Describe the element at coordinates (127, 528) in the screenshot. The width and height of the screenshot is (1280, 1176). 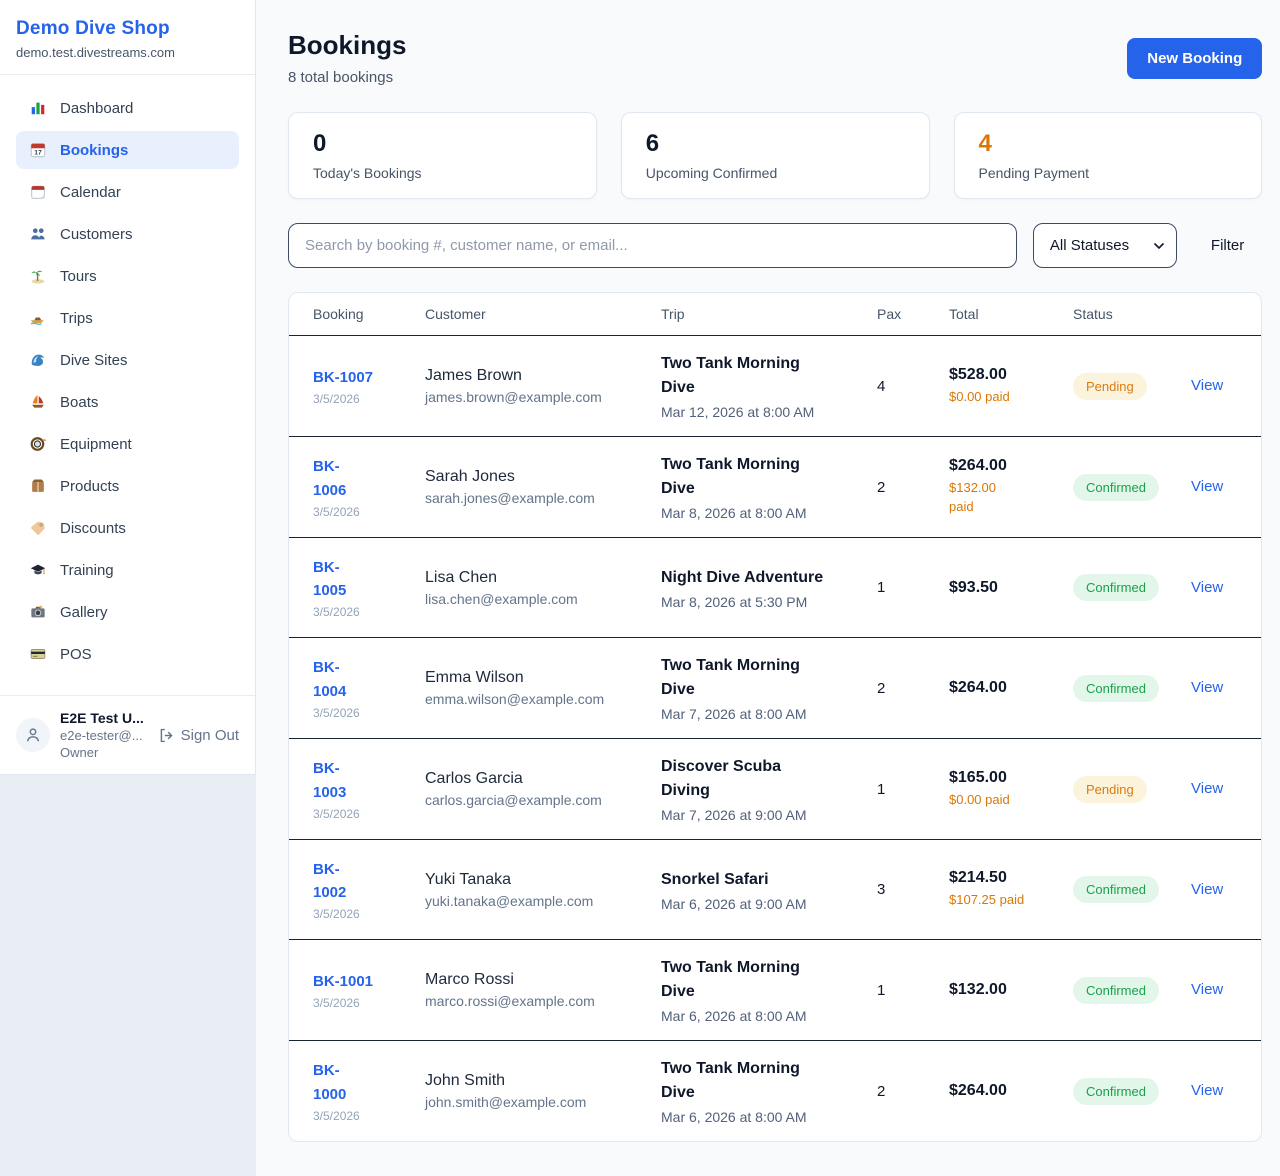
I see `sidebar-item-discounts: Discounts` at that location.